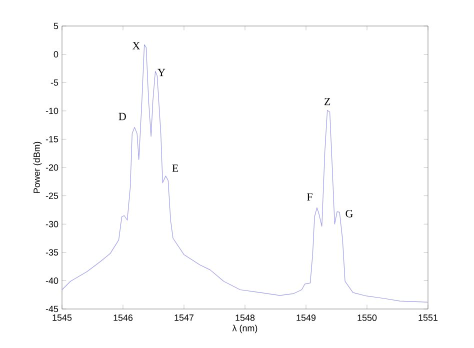 The width and height of the screenshot is (474, 348). I want to click on y-axis-title: Power (dBm), so click(37, 167).